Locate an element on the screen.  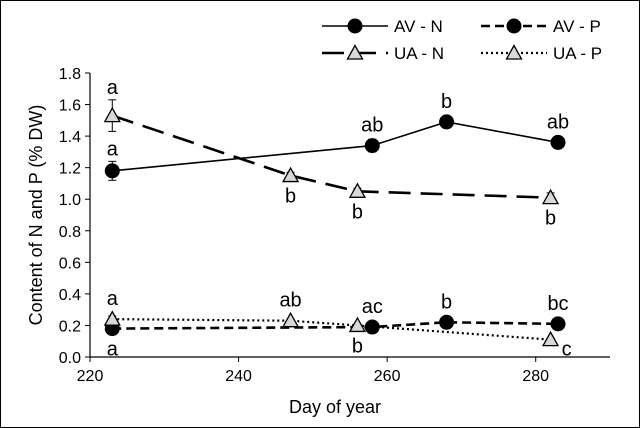
legend-entry: UA - P is located at coordinates (541, 53).